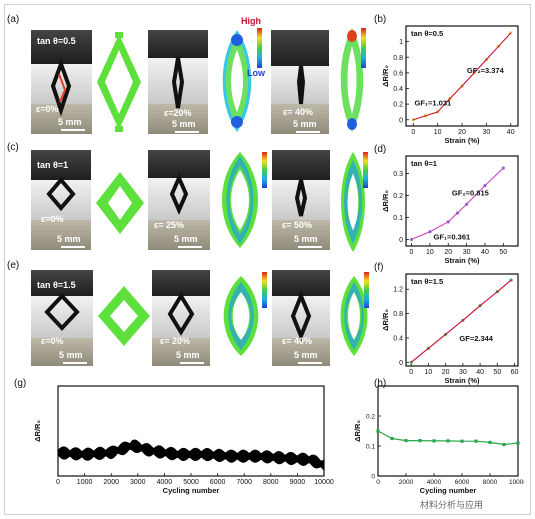 The width and height of the screenshot is (535, 519). I want to click on gf-label-2: GF₂=0.815, so click(470, 193).